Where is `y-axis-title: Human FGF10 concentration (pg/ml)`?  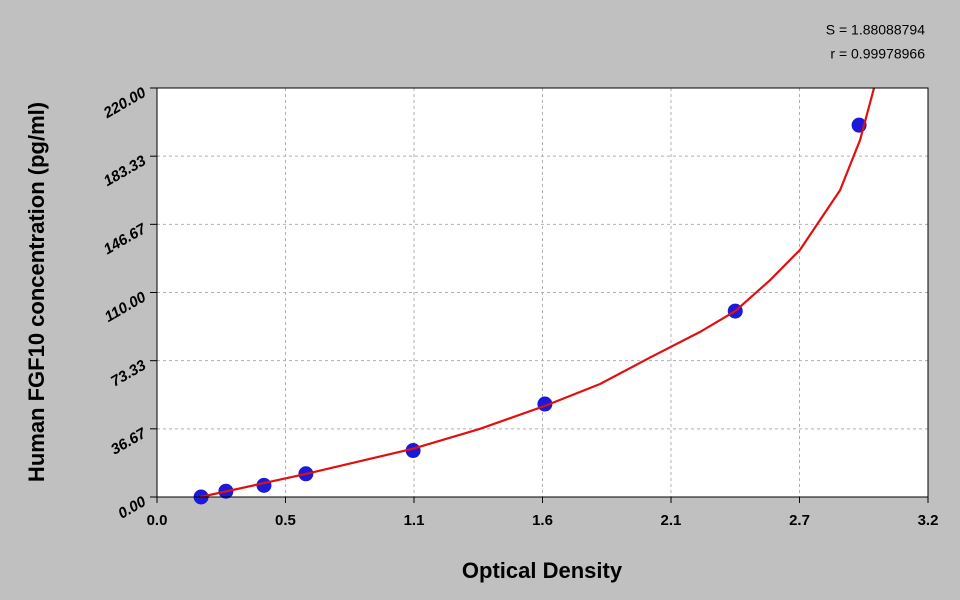 y-axis-title: Human FGF10 concentration (pg/ml) is located at coordinates (36, 292).